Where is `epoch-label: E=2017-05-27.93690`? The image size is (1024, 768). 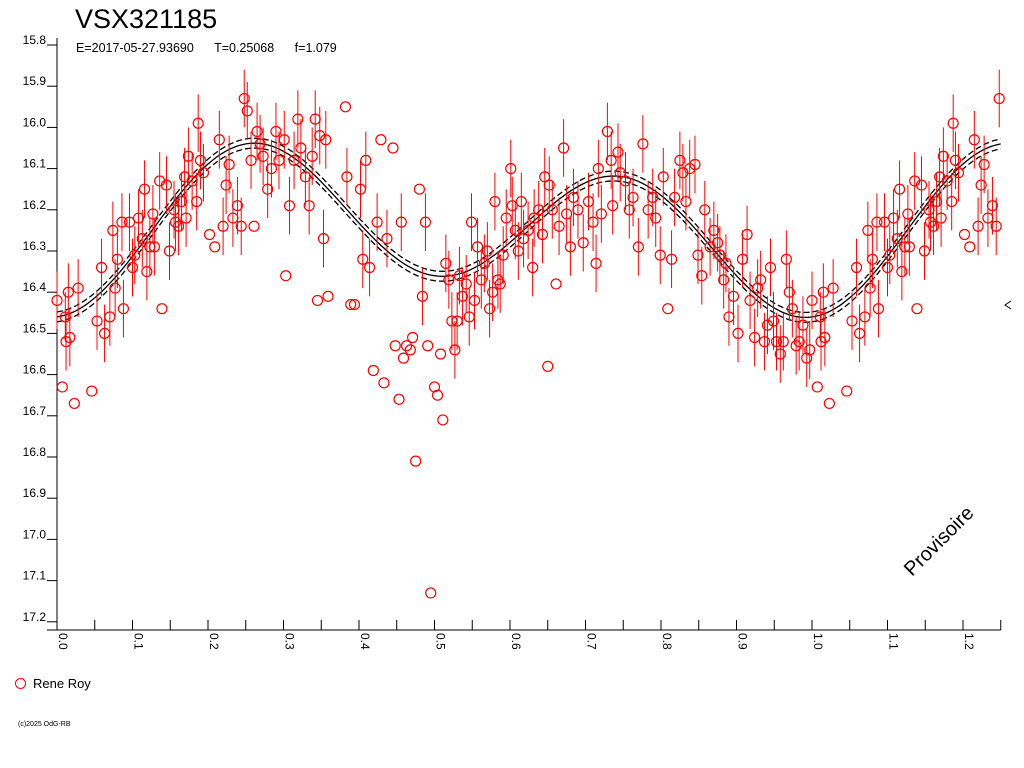
epoch-label: E=2017-05-27.93690 is located at coordinates (135, 48).